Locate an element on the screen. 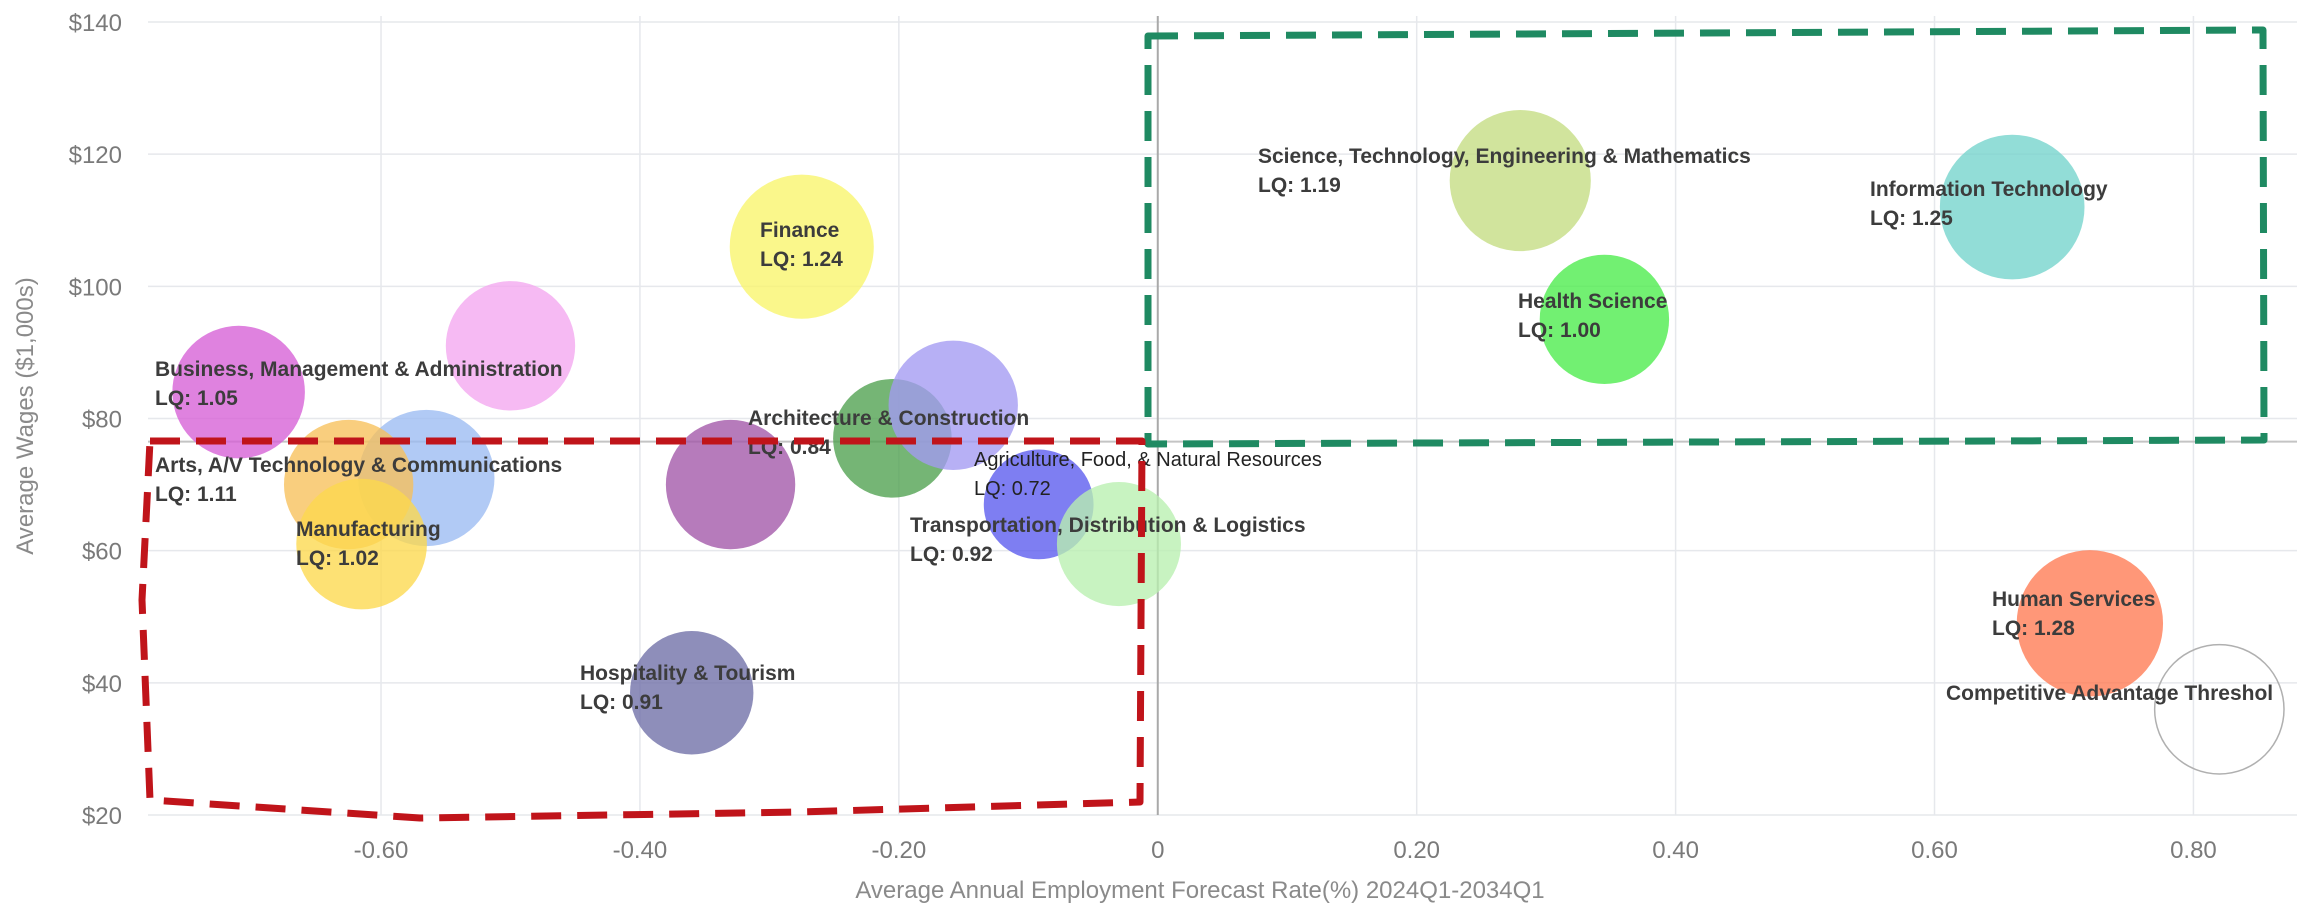 The height and width of the screenshot is (908, 2297). y-axis-title: Average Wages ($1,000s) is located at coordinates (25, 416).